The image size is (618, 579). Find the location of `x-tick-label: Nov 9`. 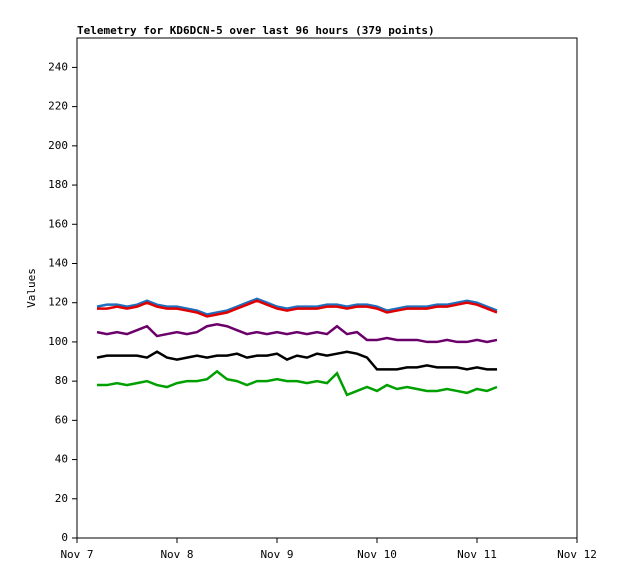

x-tick-label: Nov 9 is located at coordinates (276, 554).